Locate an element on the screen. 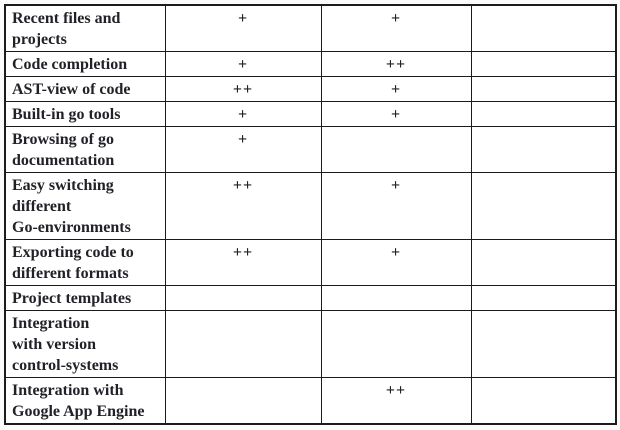 This screenshot has height=430, width=620. table-row: Recent files and projects + + is located at coordinates (310, 28).